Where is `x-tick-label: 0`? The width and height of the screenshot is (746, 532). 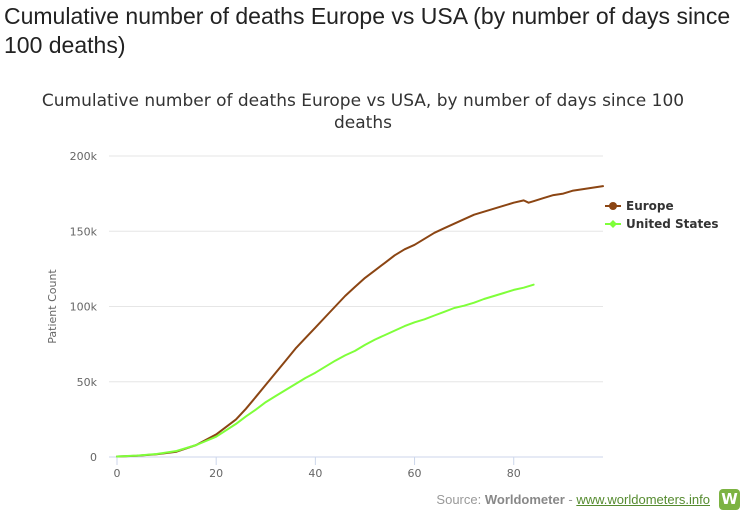 x-tick-label: 0 is located at coordinates (117, 473).